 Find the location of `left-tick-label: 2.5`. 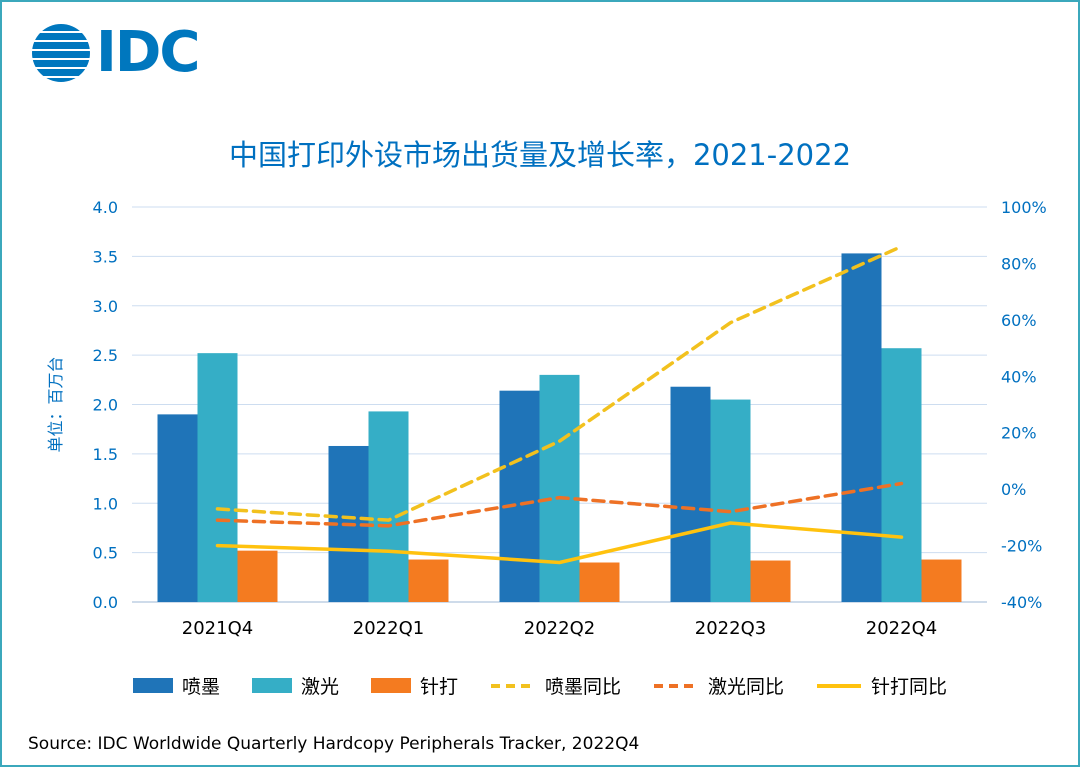

left-tick-label: 2.5 is located at coordinates (105, 355).